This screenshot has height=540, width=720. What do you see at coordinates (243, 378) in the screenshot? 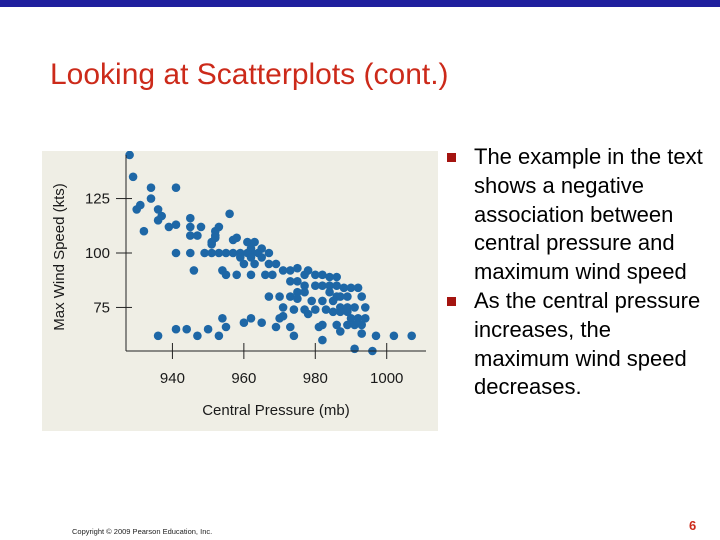
I see `x-tick-label: 960` at bounding box center [243, 378].